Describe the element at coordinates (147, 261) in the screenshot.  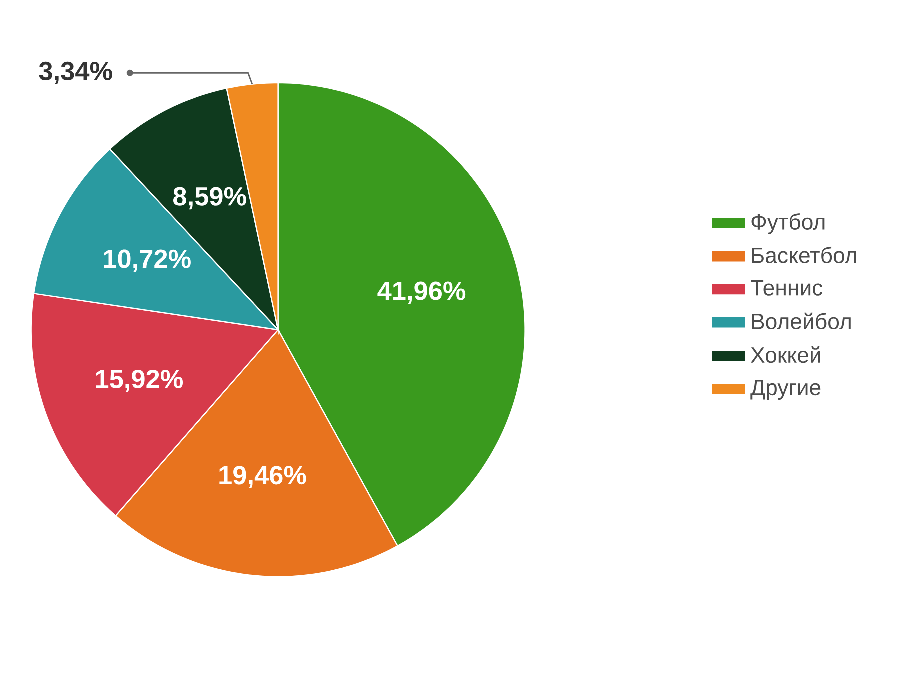
I see `data-label: 10,72%` at that location.